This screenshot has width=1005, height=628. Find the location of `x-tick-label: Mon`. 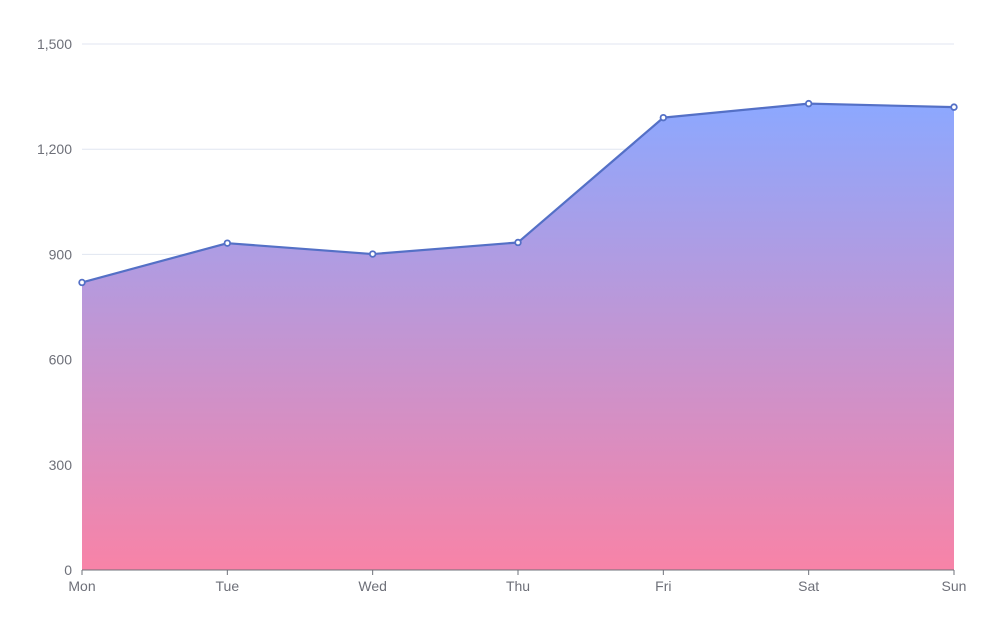

x-tick-label: Mon is located at coordinates (81, 586).